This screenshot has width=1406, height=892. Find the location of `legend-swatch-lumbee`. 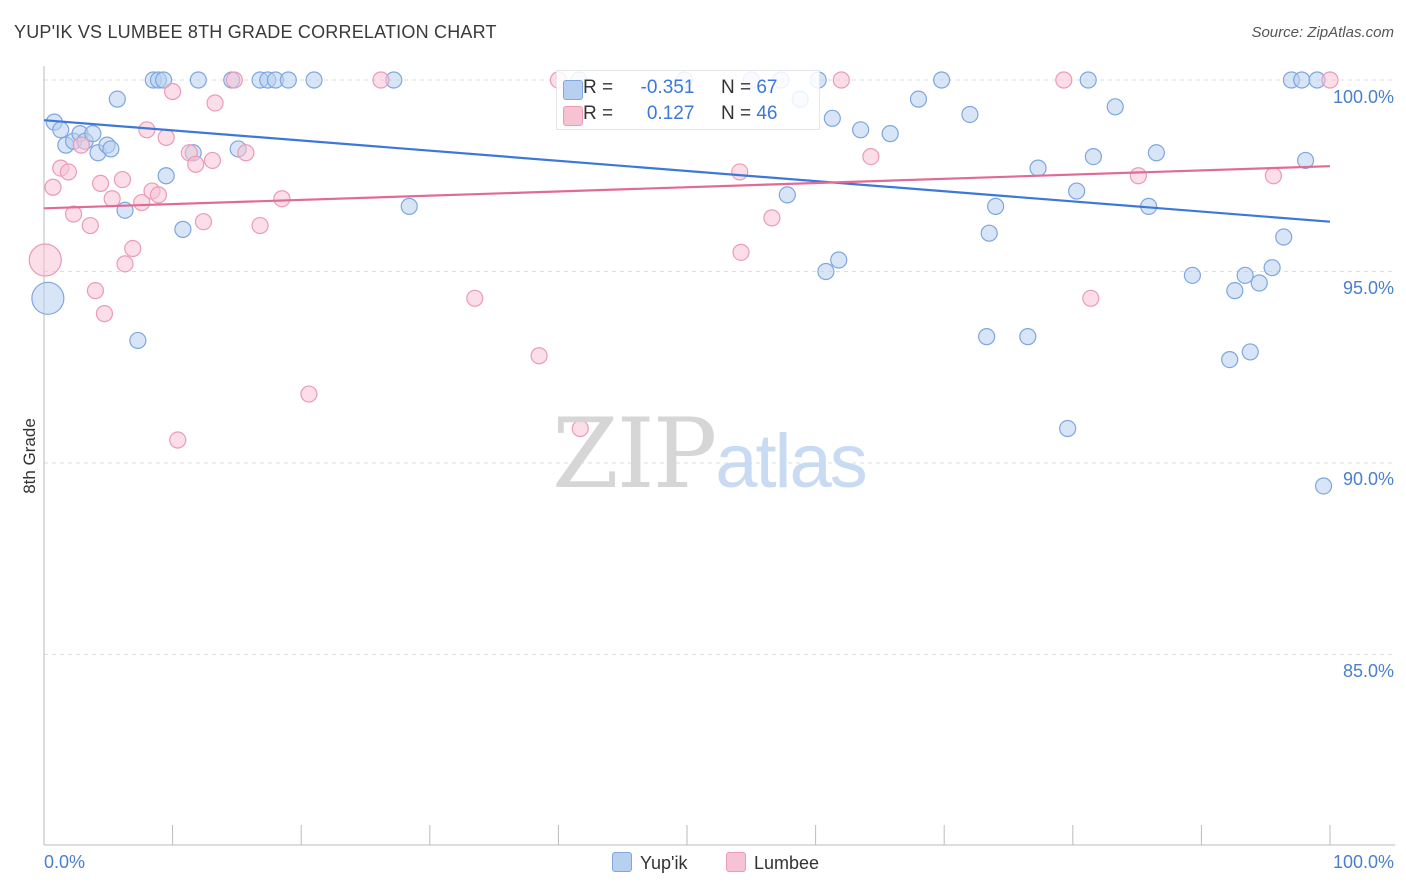

legend-swatch-lumbee is located at coordinates (573, 116).